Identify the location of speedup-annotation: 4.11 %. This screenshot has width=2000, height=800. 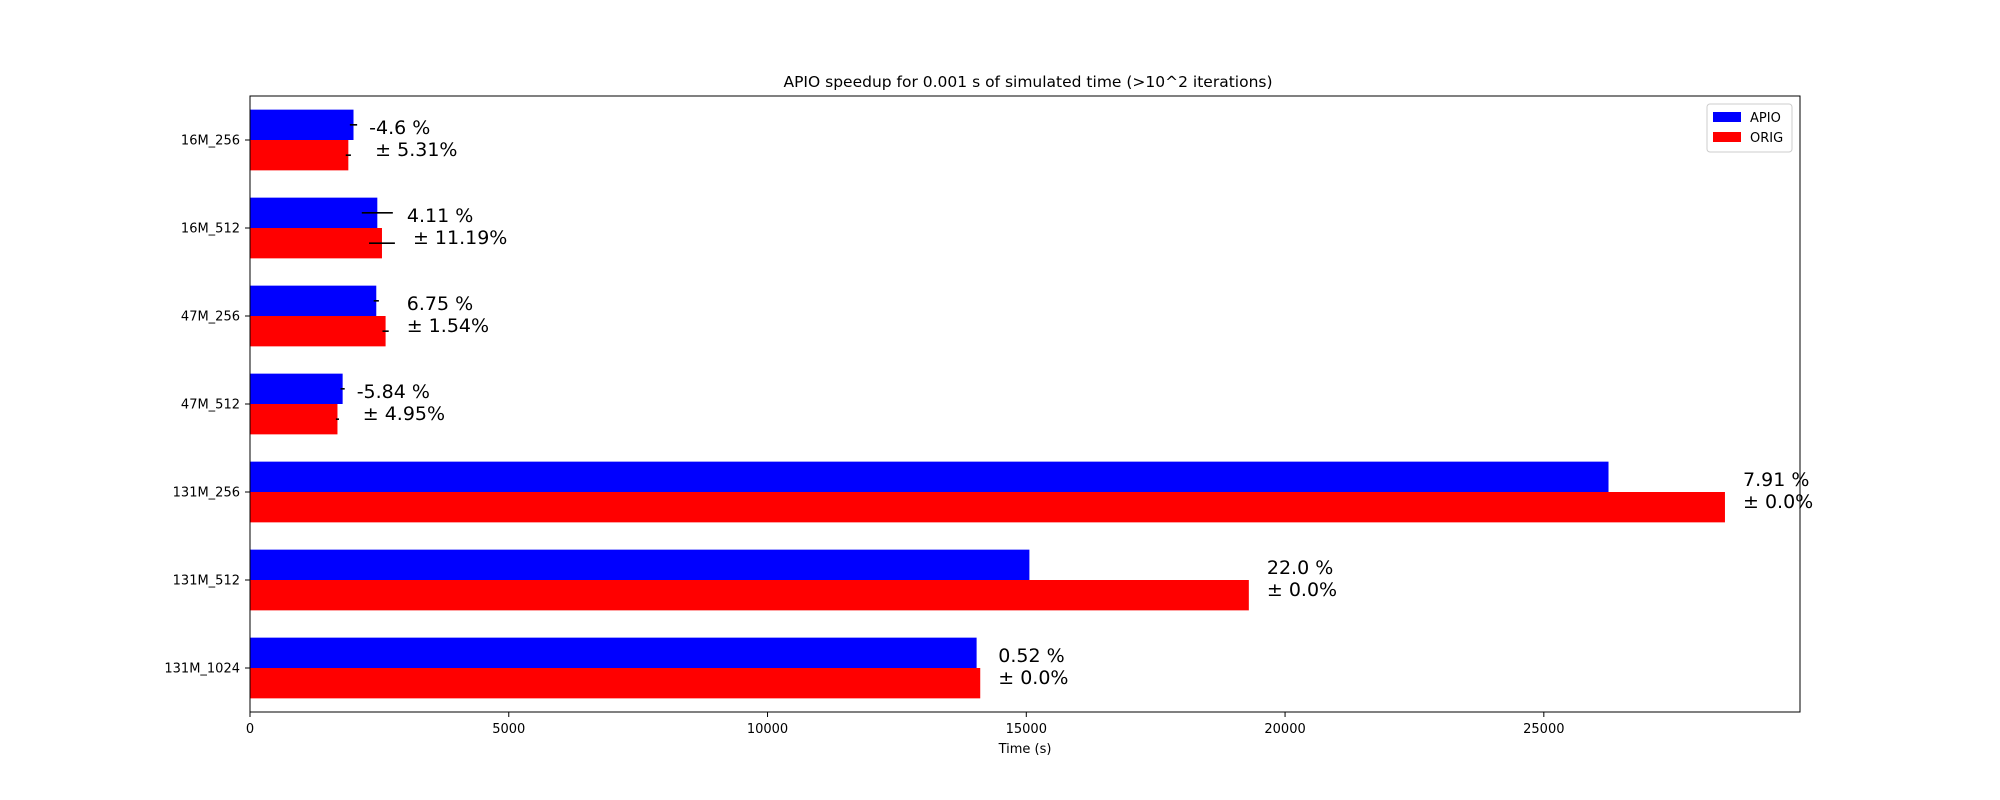
(440, 216).